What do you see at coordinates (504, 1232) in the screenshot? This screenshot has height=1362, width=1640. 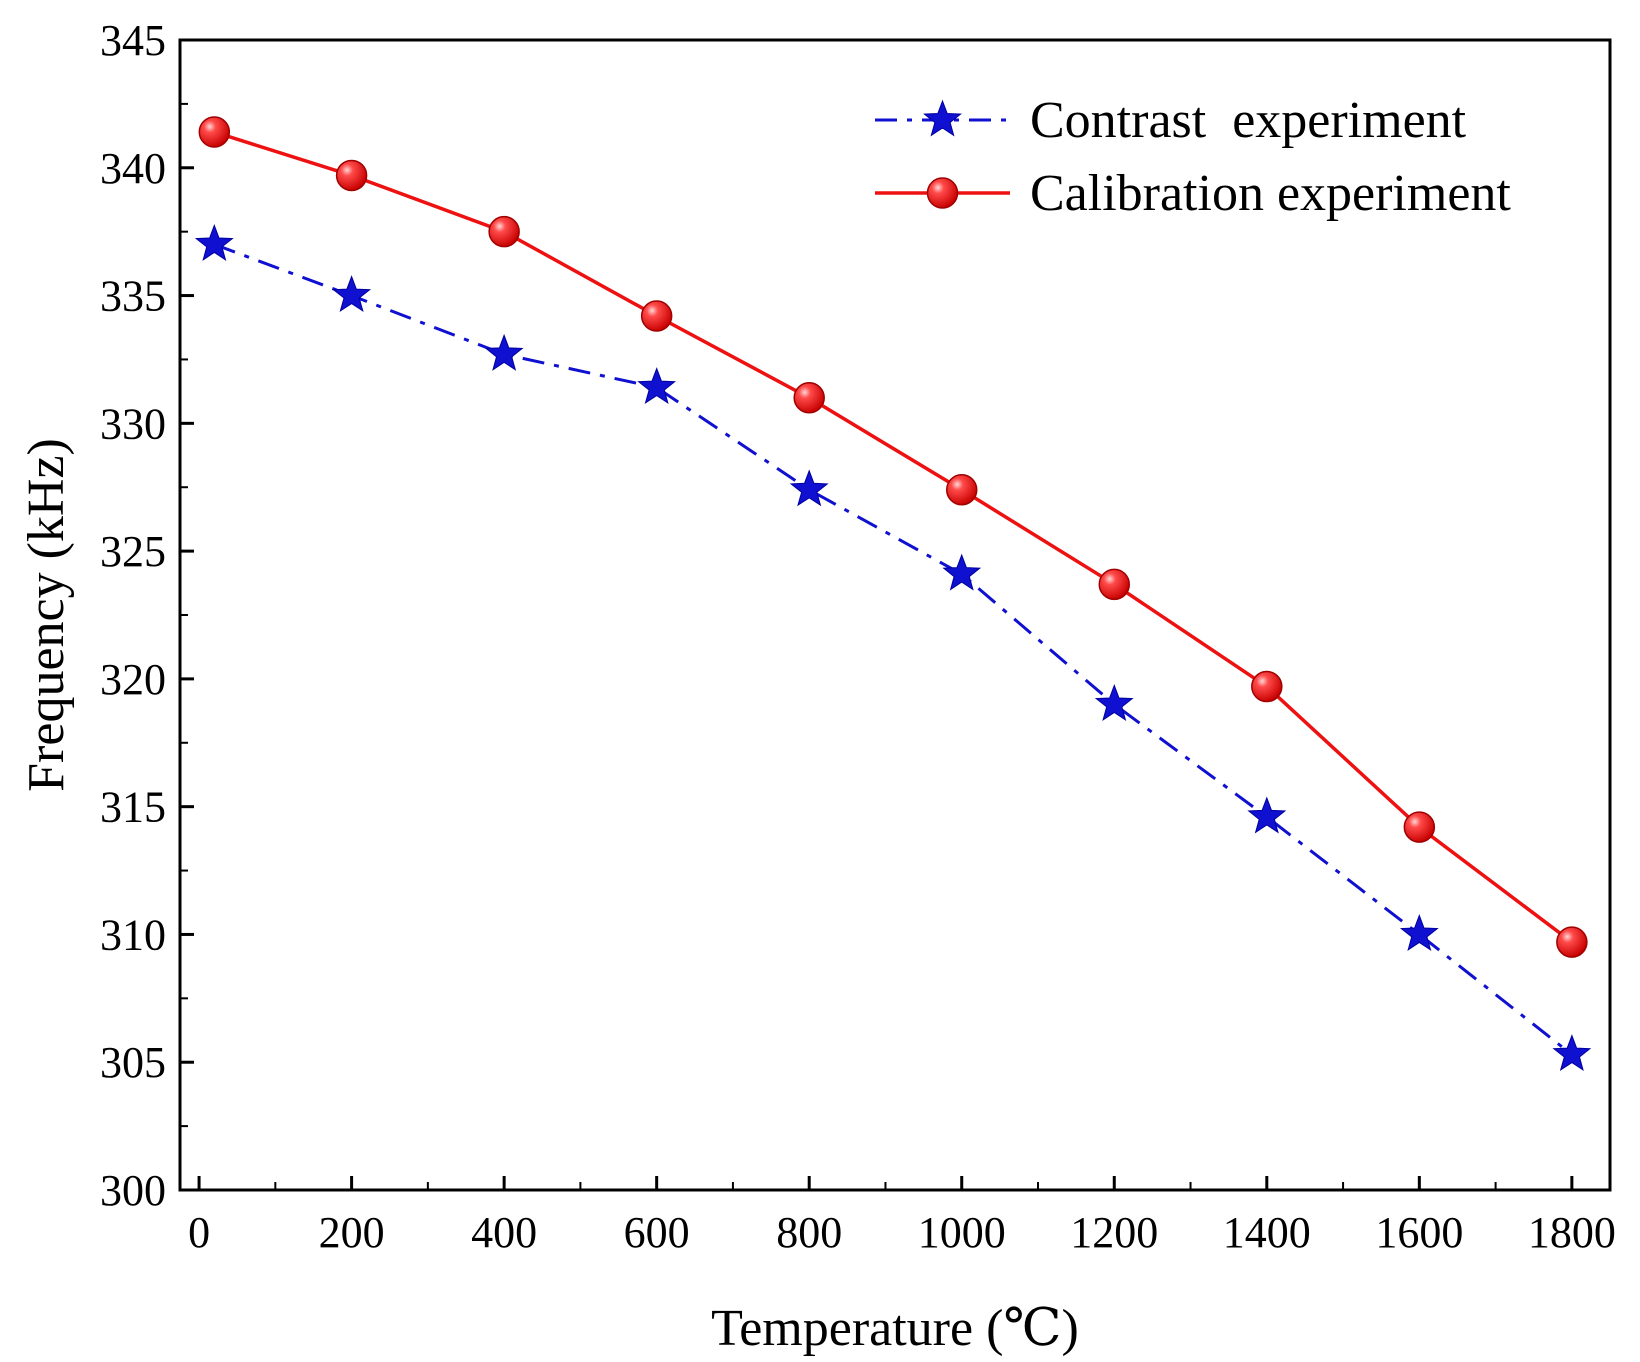 I see `x-tick-label: 400` at bounding box center [504, 1232].